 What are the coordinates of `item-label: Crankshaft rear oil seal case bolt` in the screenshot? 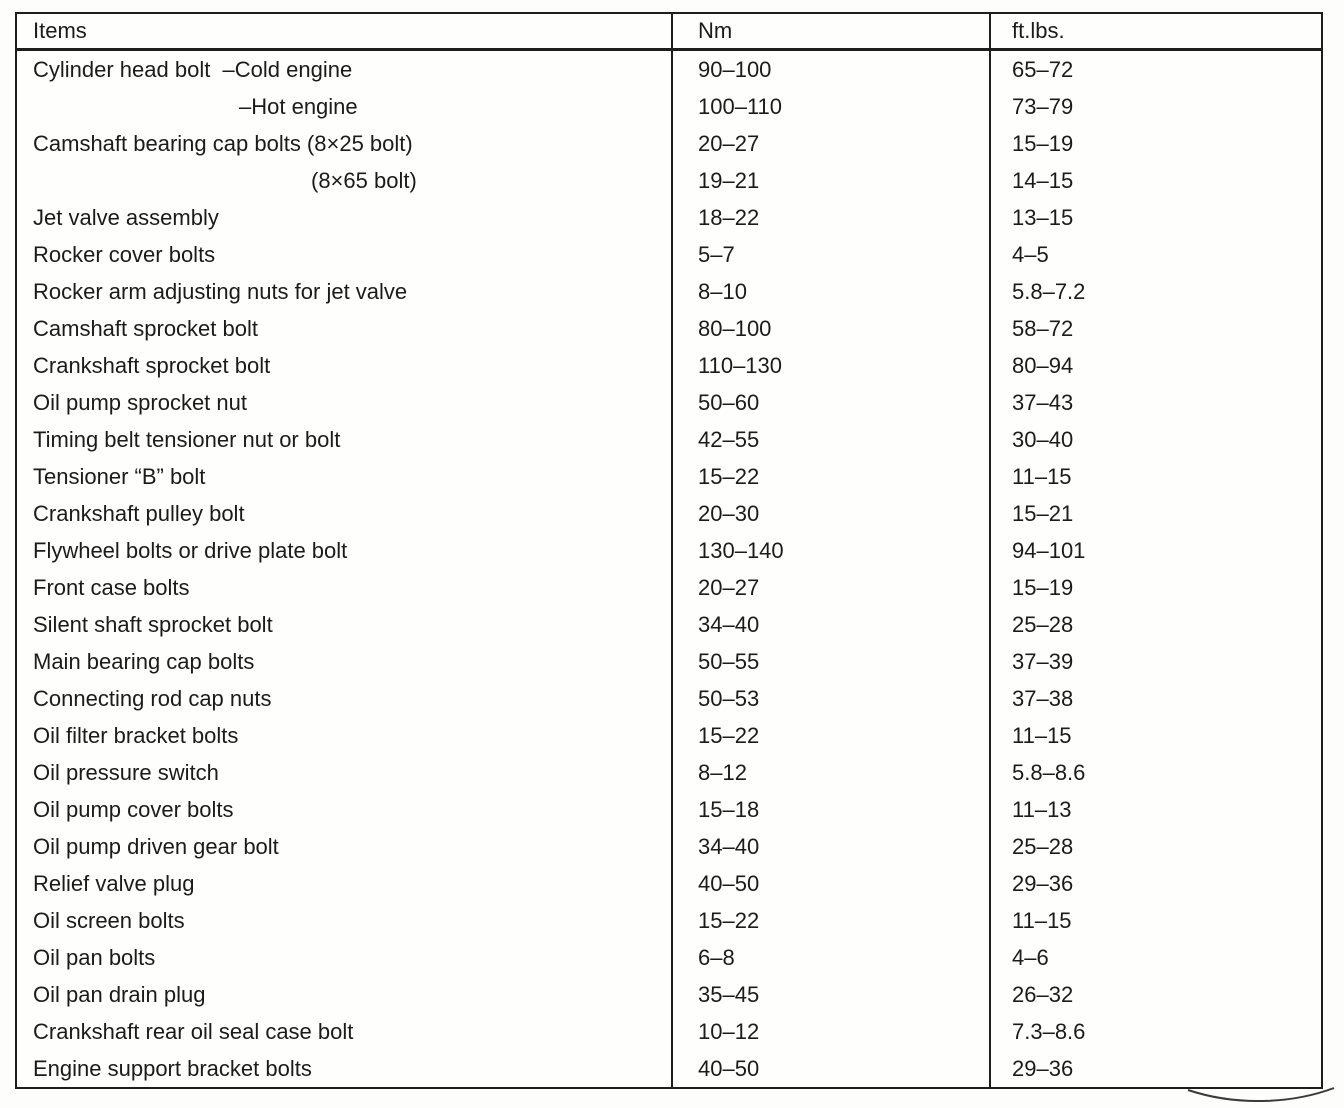 It's located at (193, 1031).